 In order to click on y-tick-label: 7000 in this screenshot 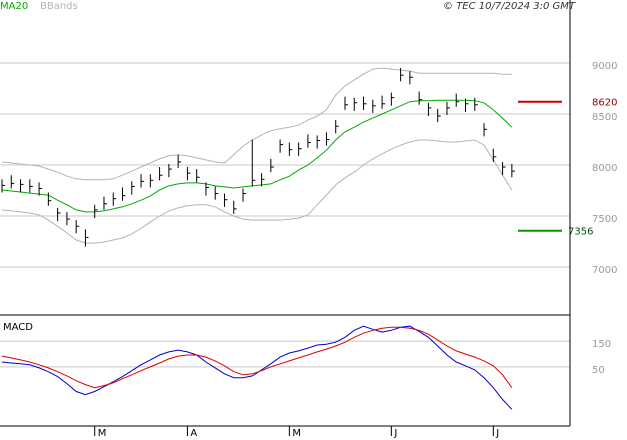, I will do `click(604, 270)`.